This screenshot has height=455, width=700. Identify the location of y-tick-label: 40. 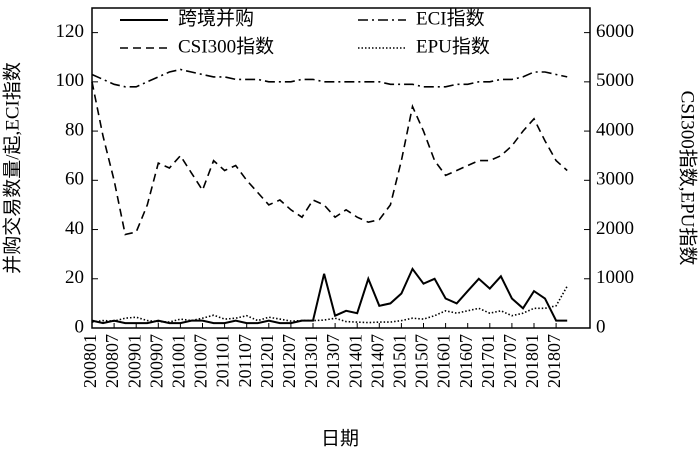
(74, 228).